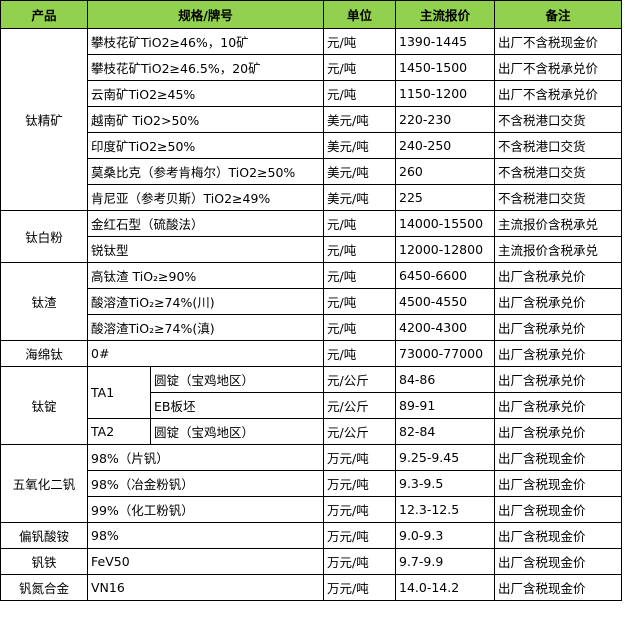 This screenshot has height=639, width=625. Describe the element at coordinates (205, 197) in the screenshot. I see `spec-cell: 肯尼亚（参考贝斯）TiO2≥49%` at that location.